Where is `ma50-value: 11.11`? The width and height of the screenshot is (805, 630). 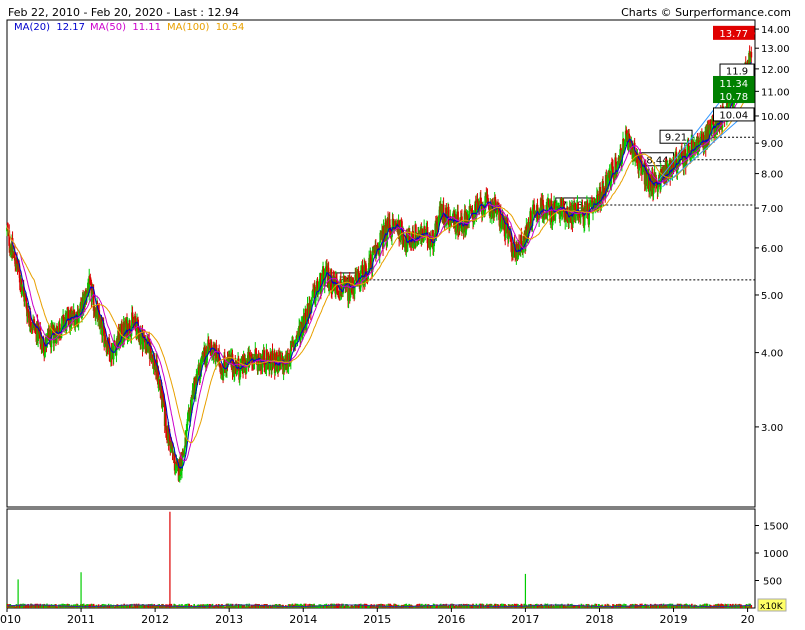 ma50-value: 11.11 is located at coordinates (146, 27).